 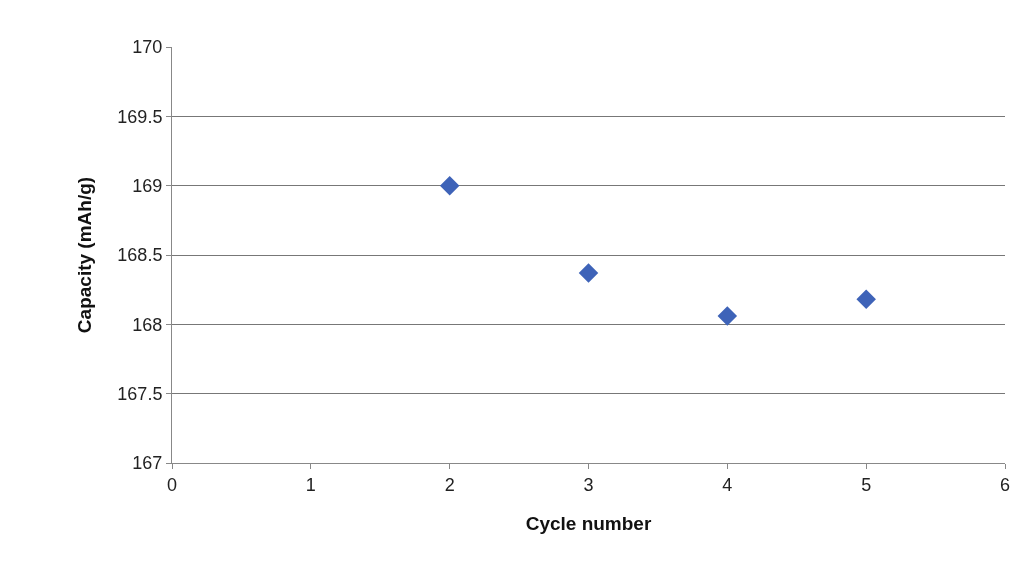 What do you see at coordinates (588, 523) in the screenshot?
I see `x-axis-title: Cycle number` at bounding box center [588, 523].